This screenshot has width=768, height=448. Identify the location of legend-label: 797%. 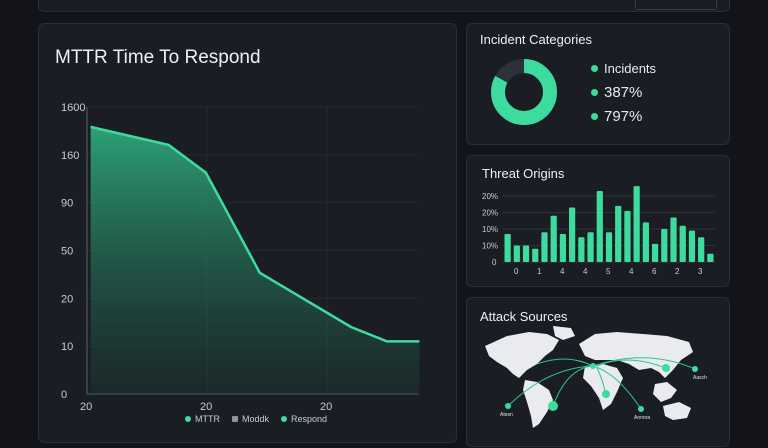
(623, 116).